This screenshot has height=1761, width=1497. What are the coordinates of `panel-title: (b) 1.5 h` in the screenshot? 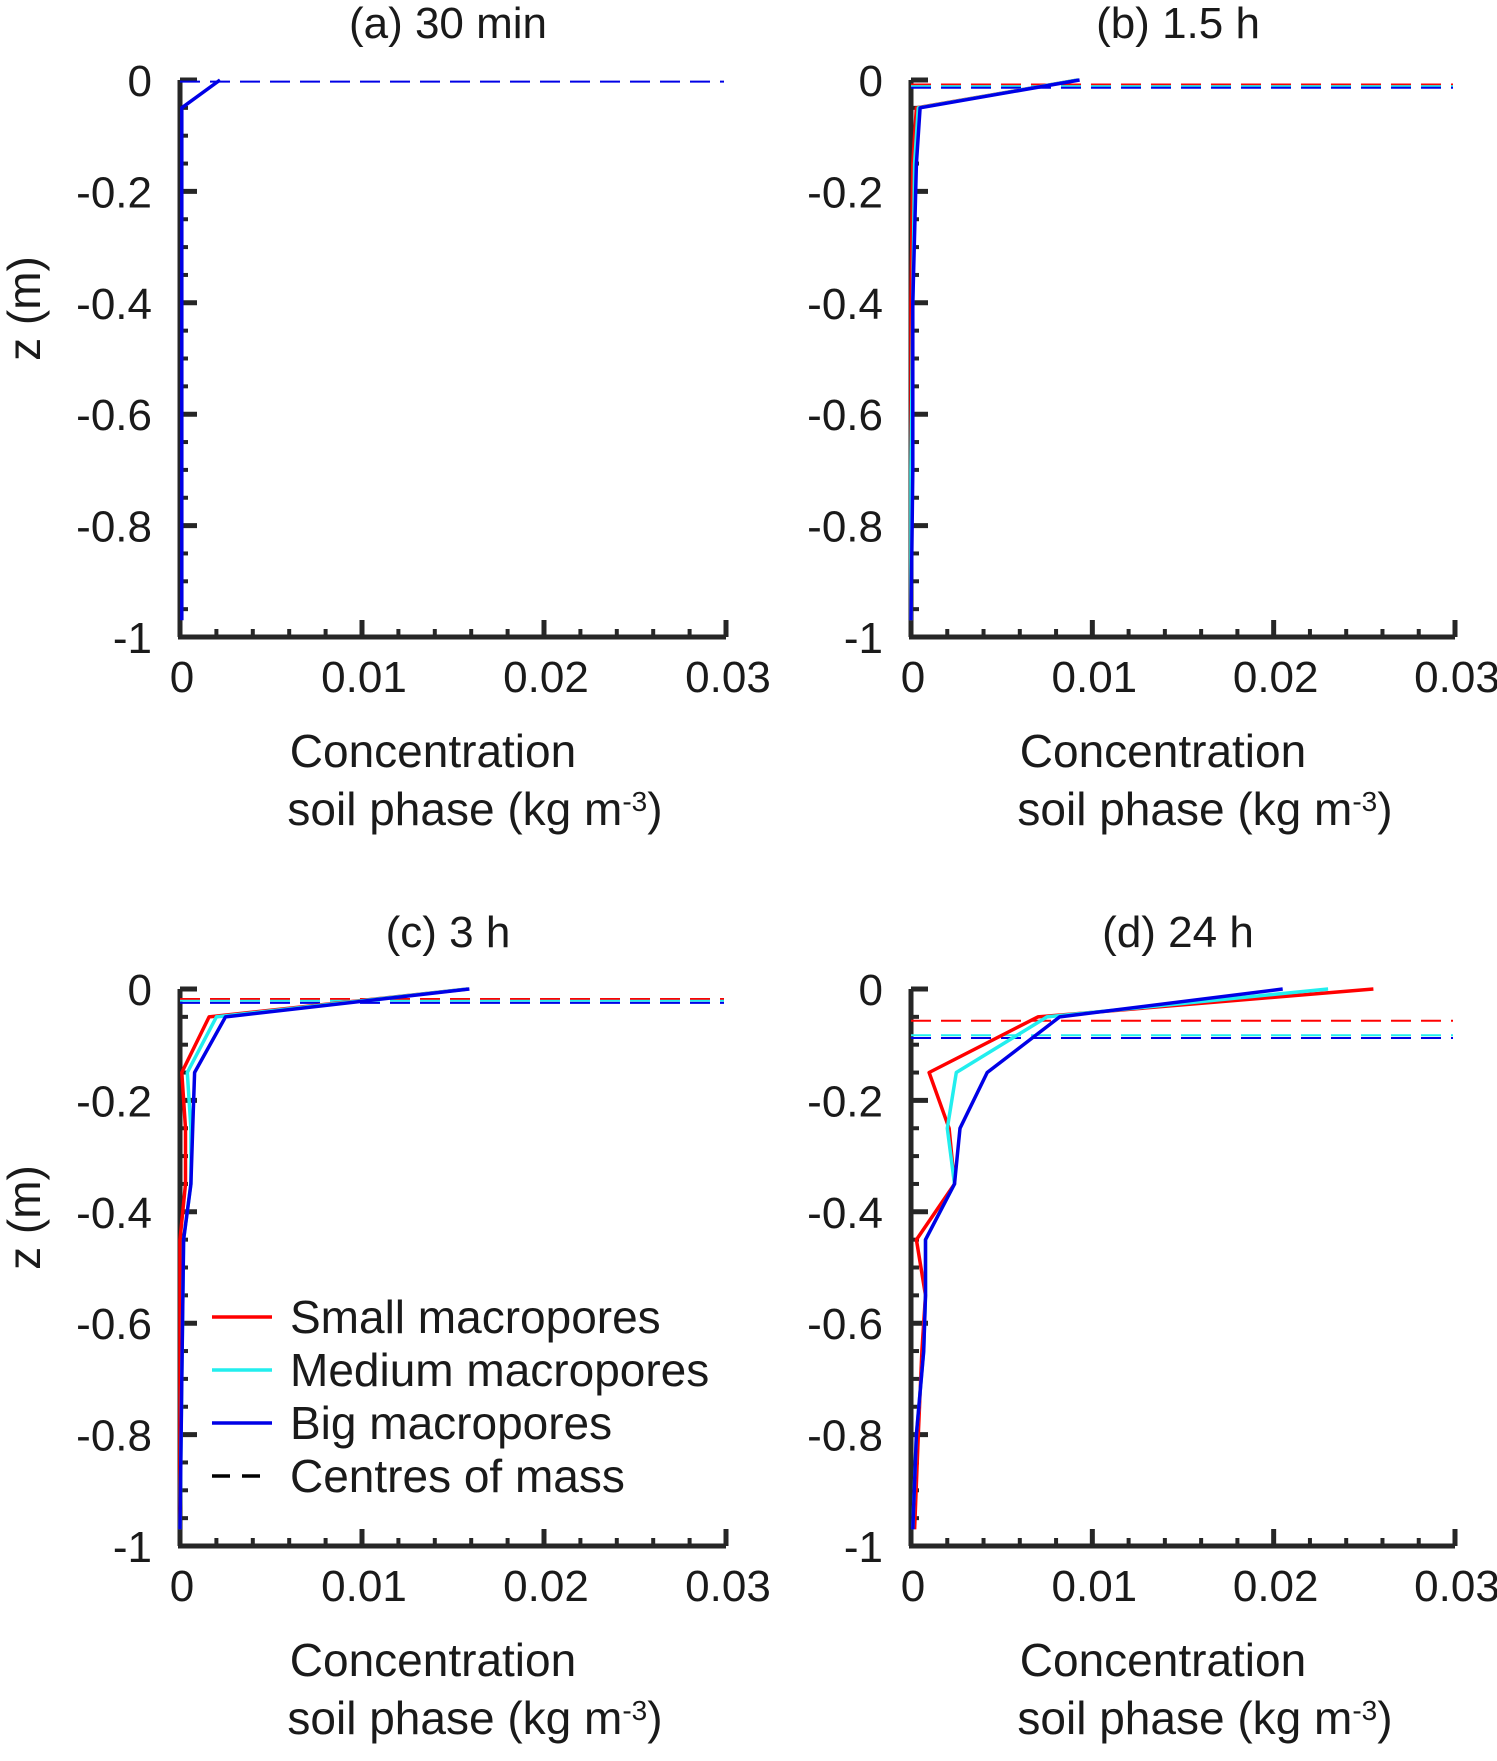 It's located at (1178, 24).